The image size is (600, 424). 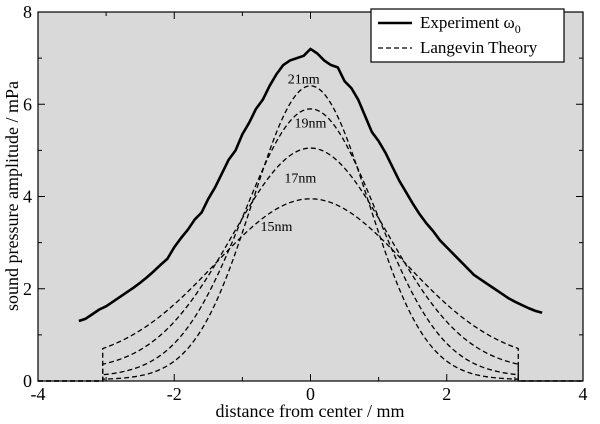 I want to click on legend-box, so click(x=467, y=35).